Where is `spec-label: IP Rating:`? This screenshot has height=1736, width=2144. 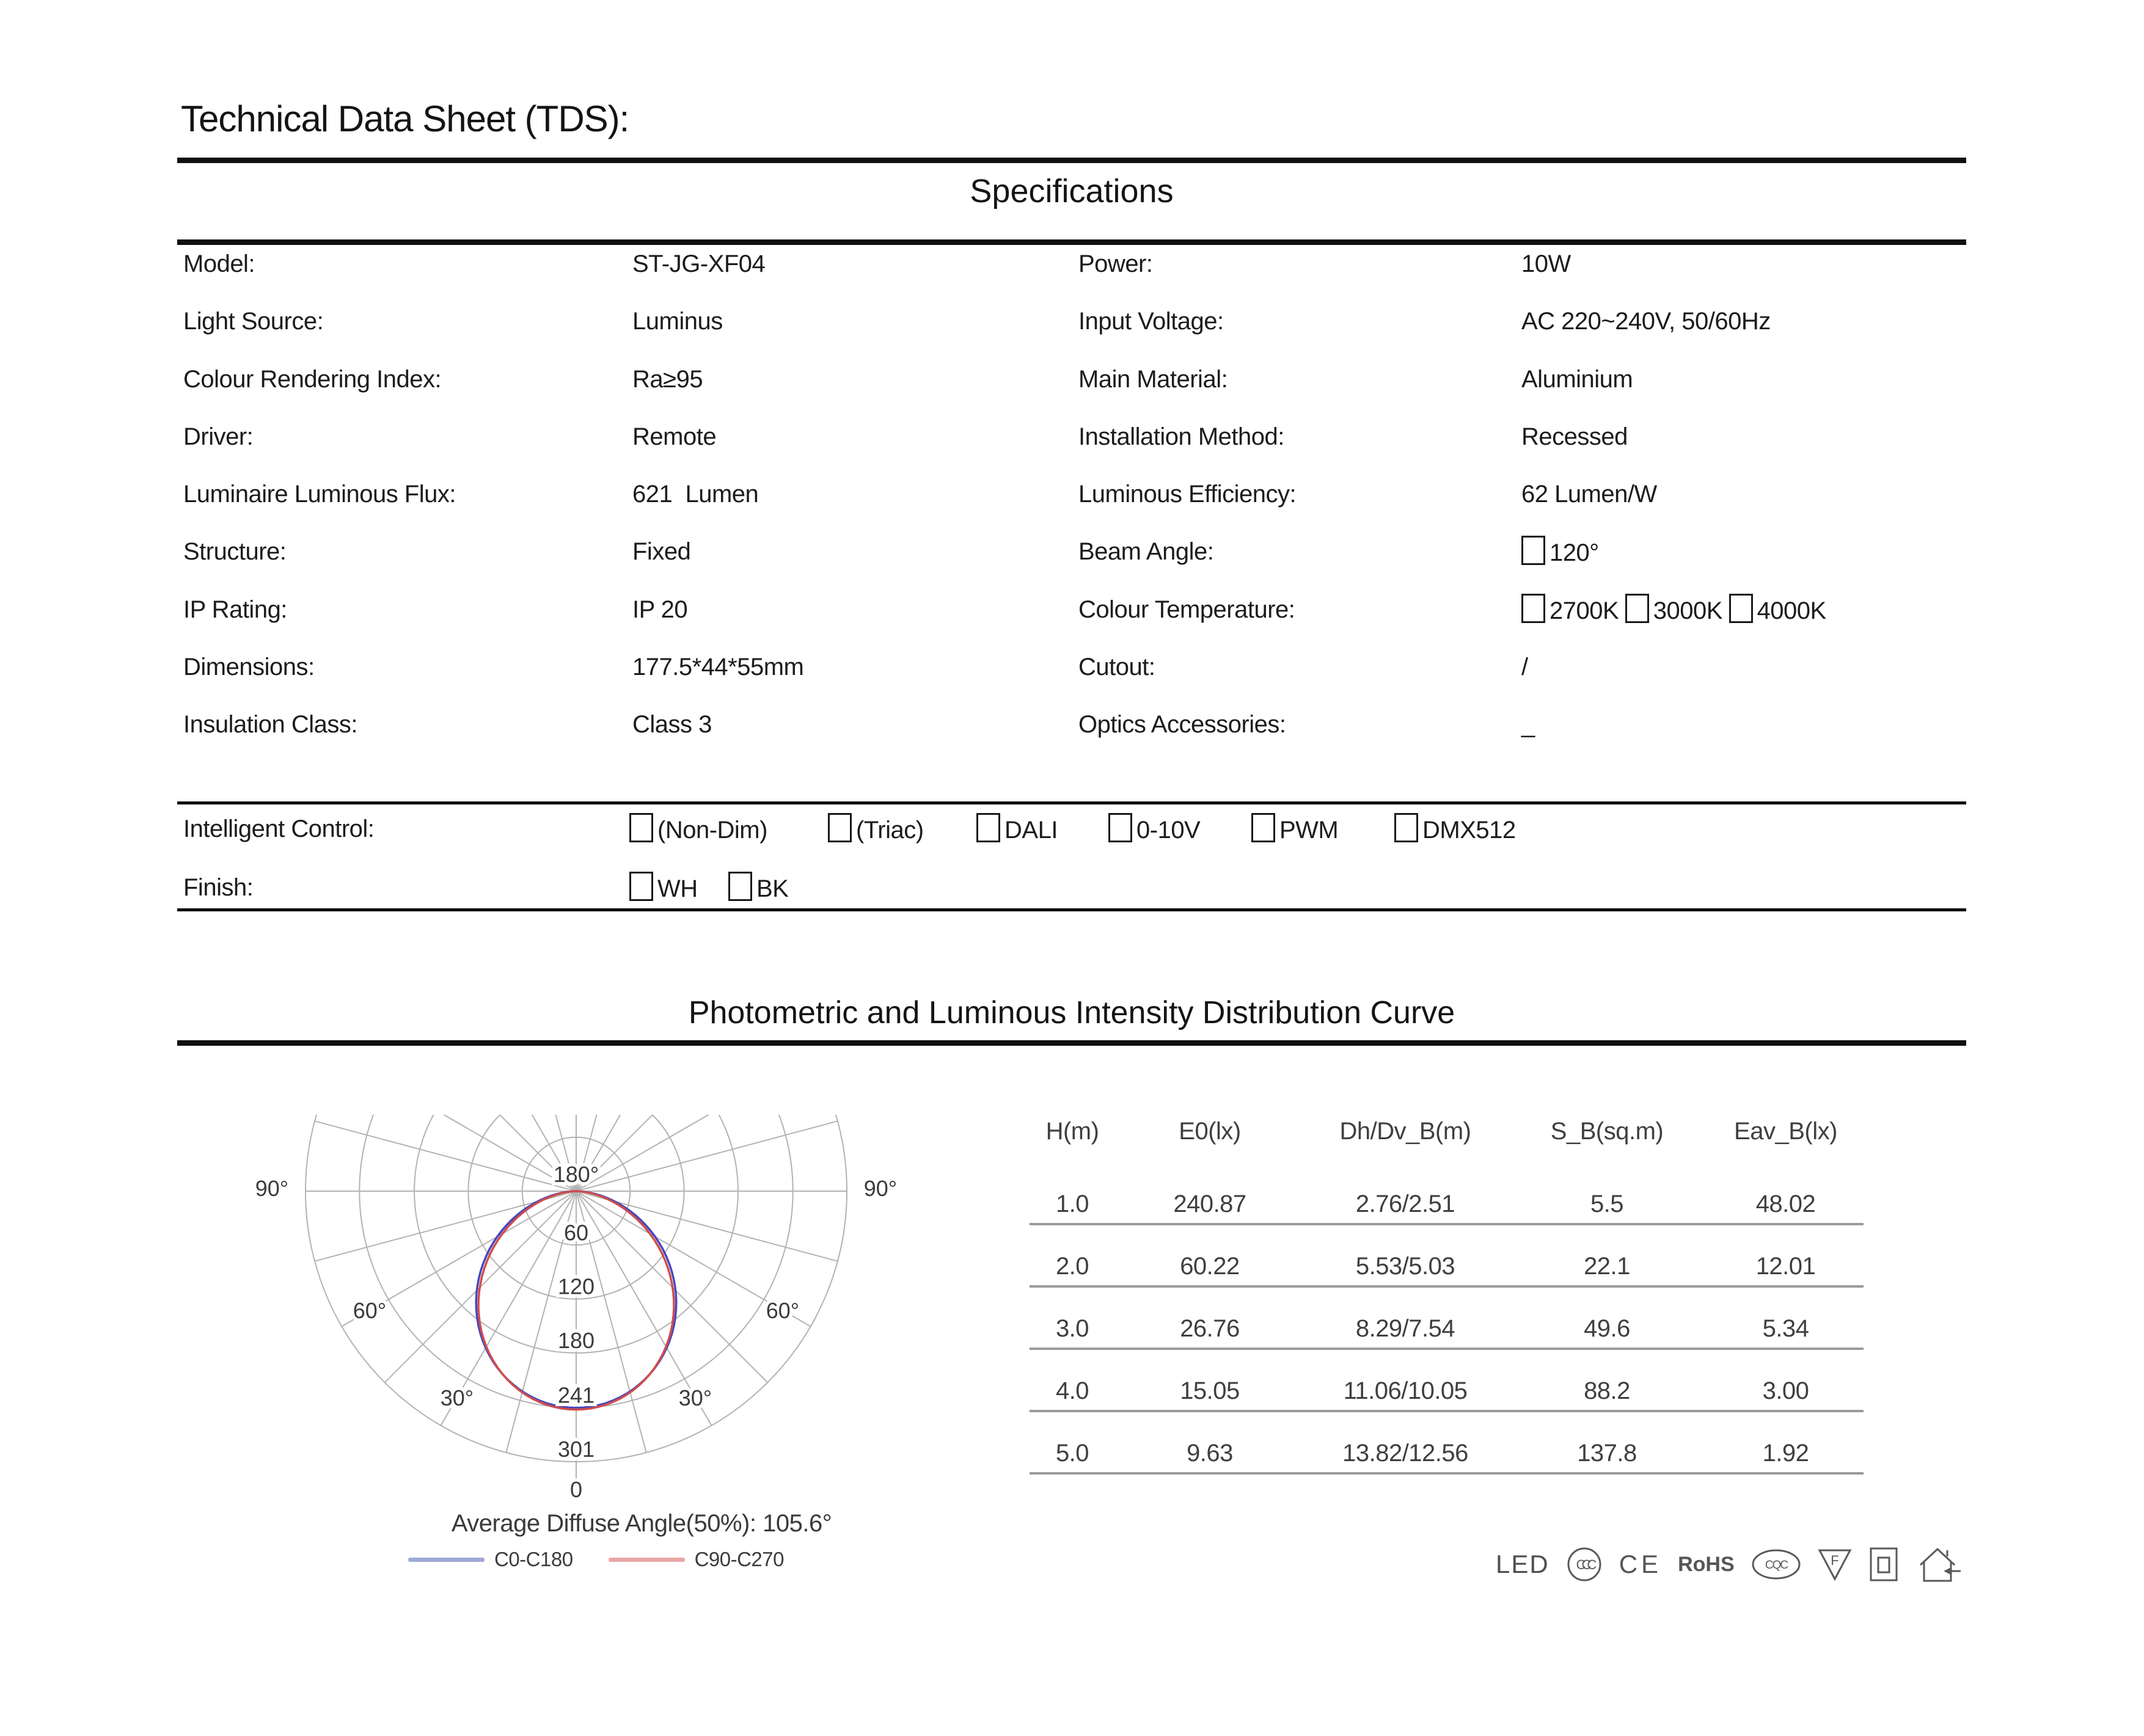
spec-label: IP Rating: is located at coordinates (235, 610).